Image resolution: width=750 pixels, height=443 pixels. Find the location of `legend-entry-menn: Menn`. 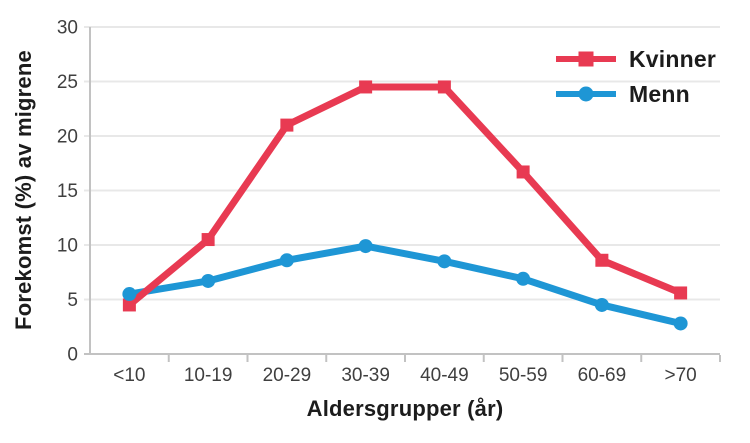

legend-entry-menn: Menn is located at coordinates (636, 94).